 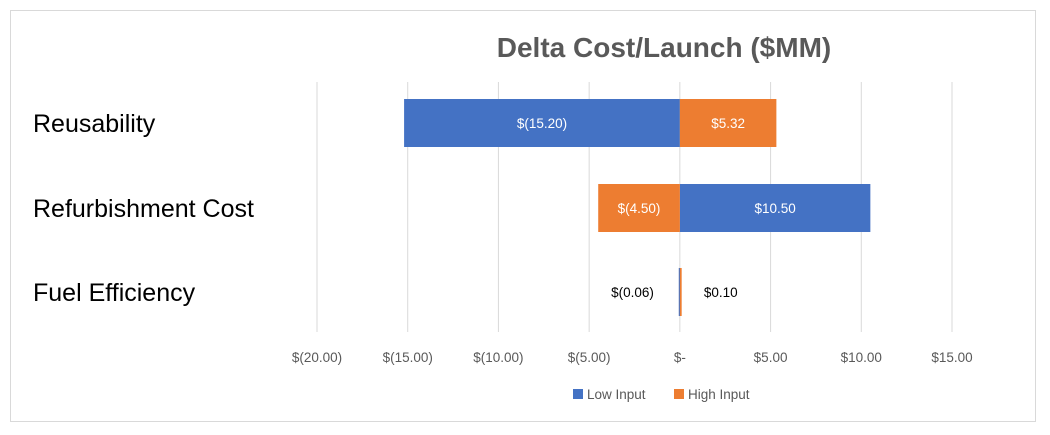 What do you see at coordinates (114, 293) in the screenshot?
I see `category-label: Fuel Efficiency` at bounding box center [114, 293].